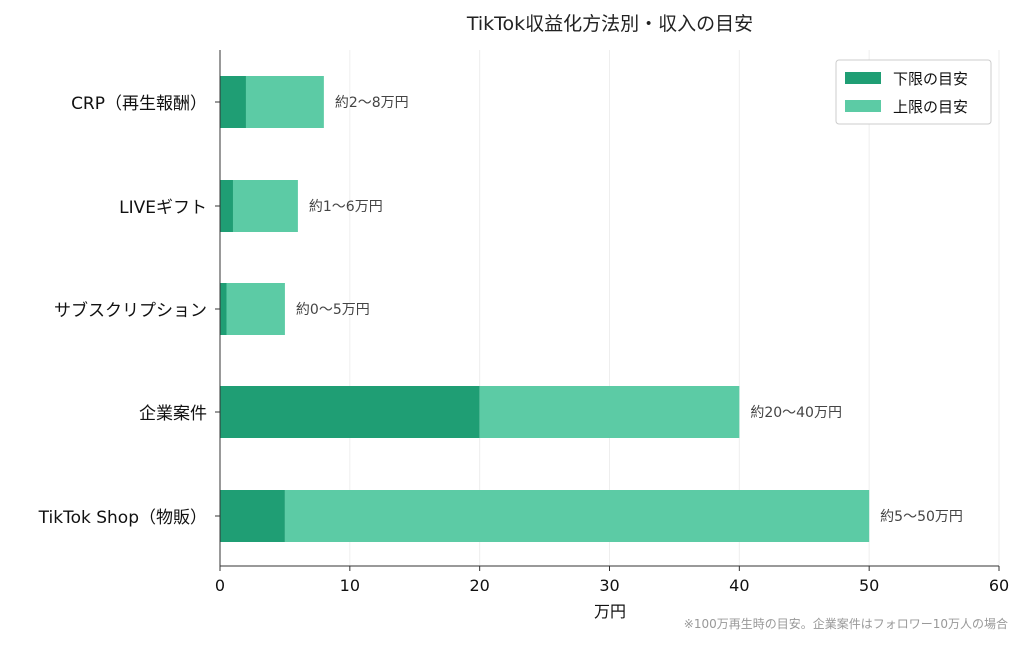  I want to click on y-tick-label: サブスクリプション, so click(130, 310).